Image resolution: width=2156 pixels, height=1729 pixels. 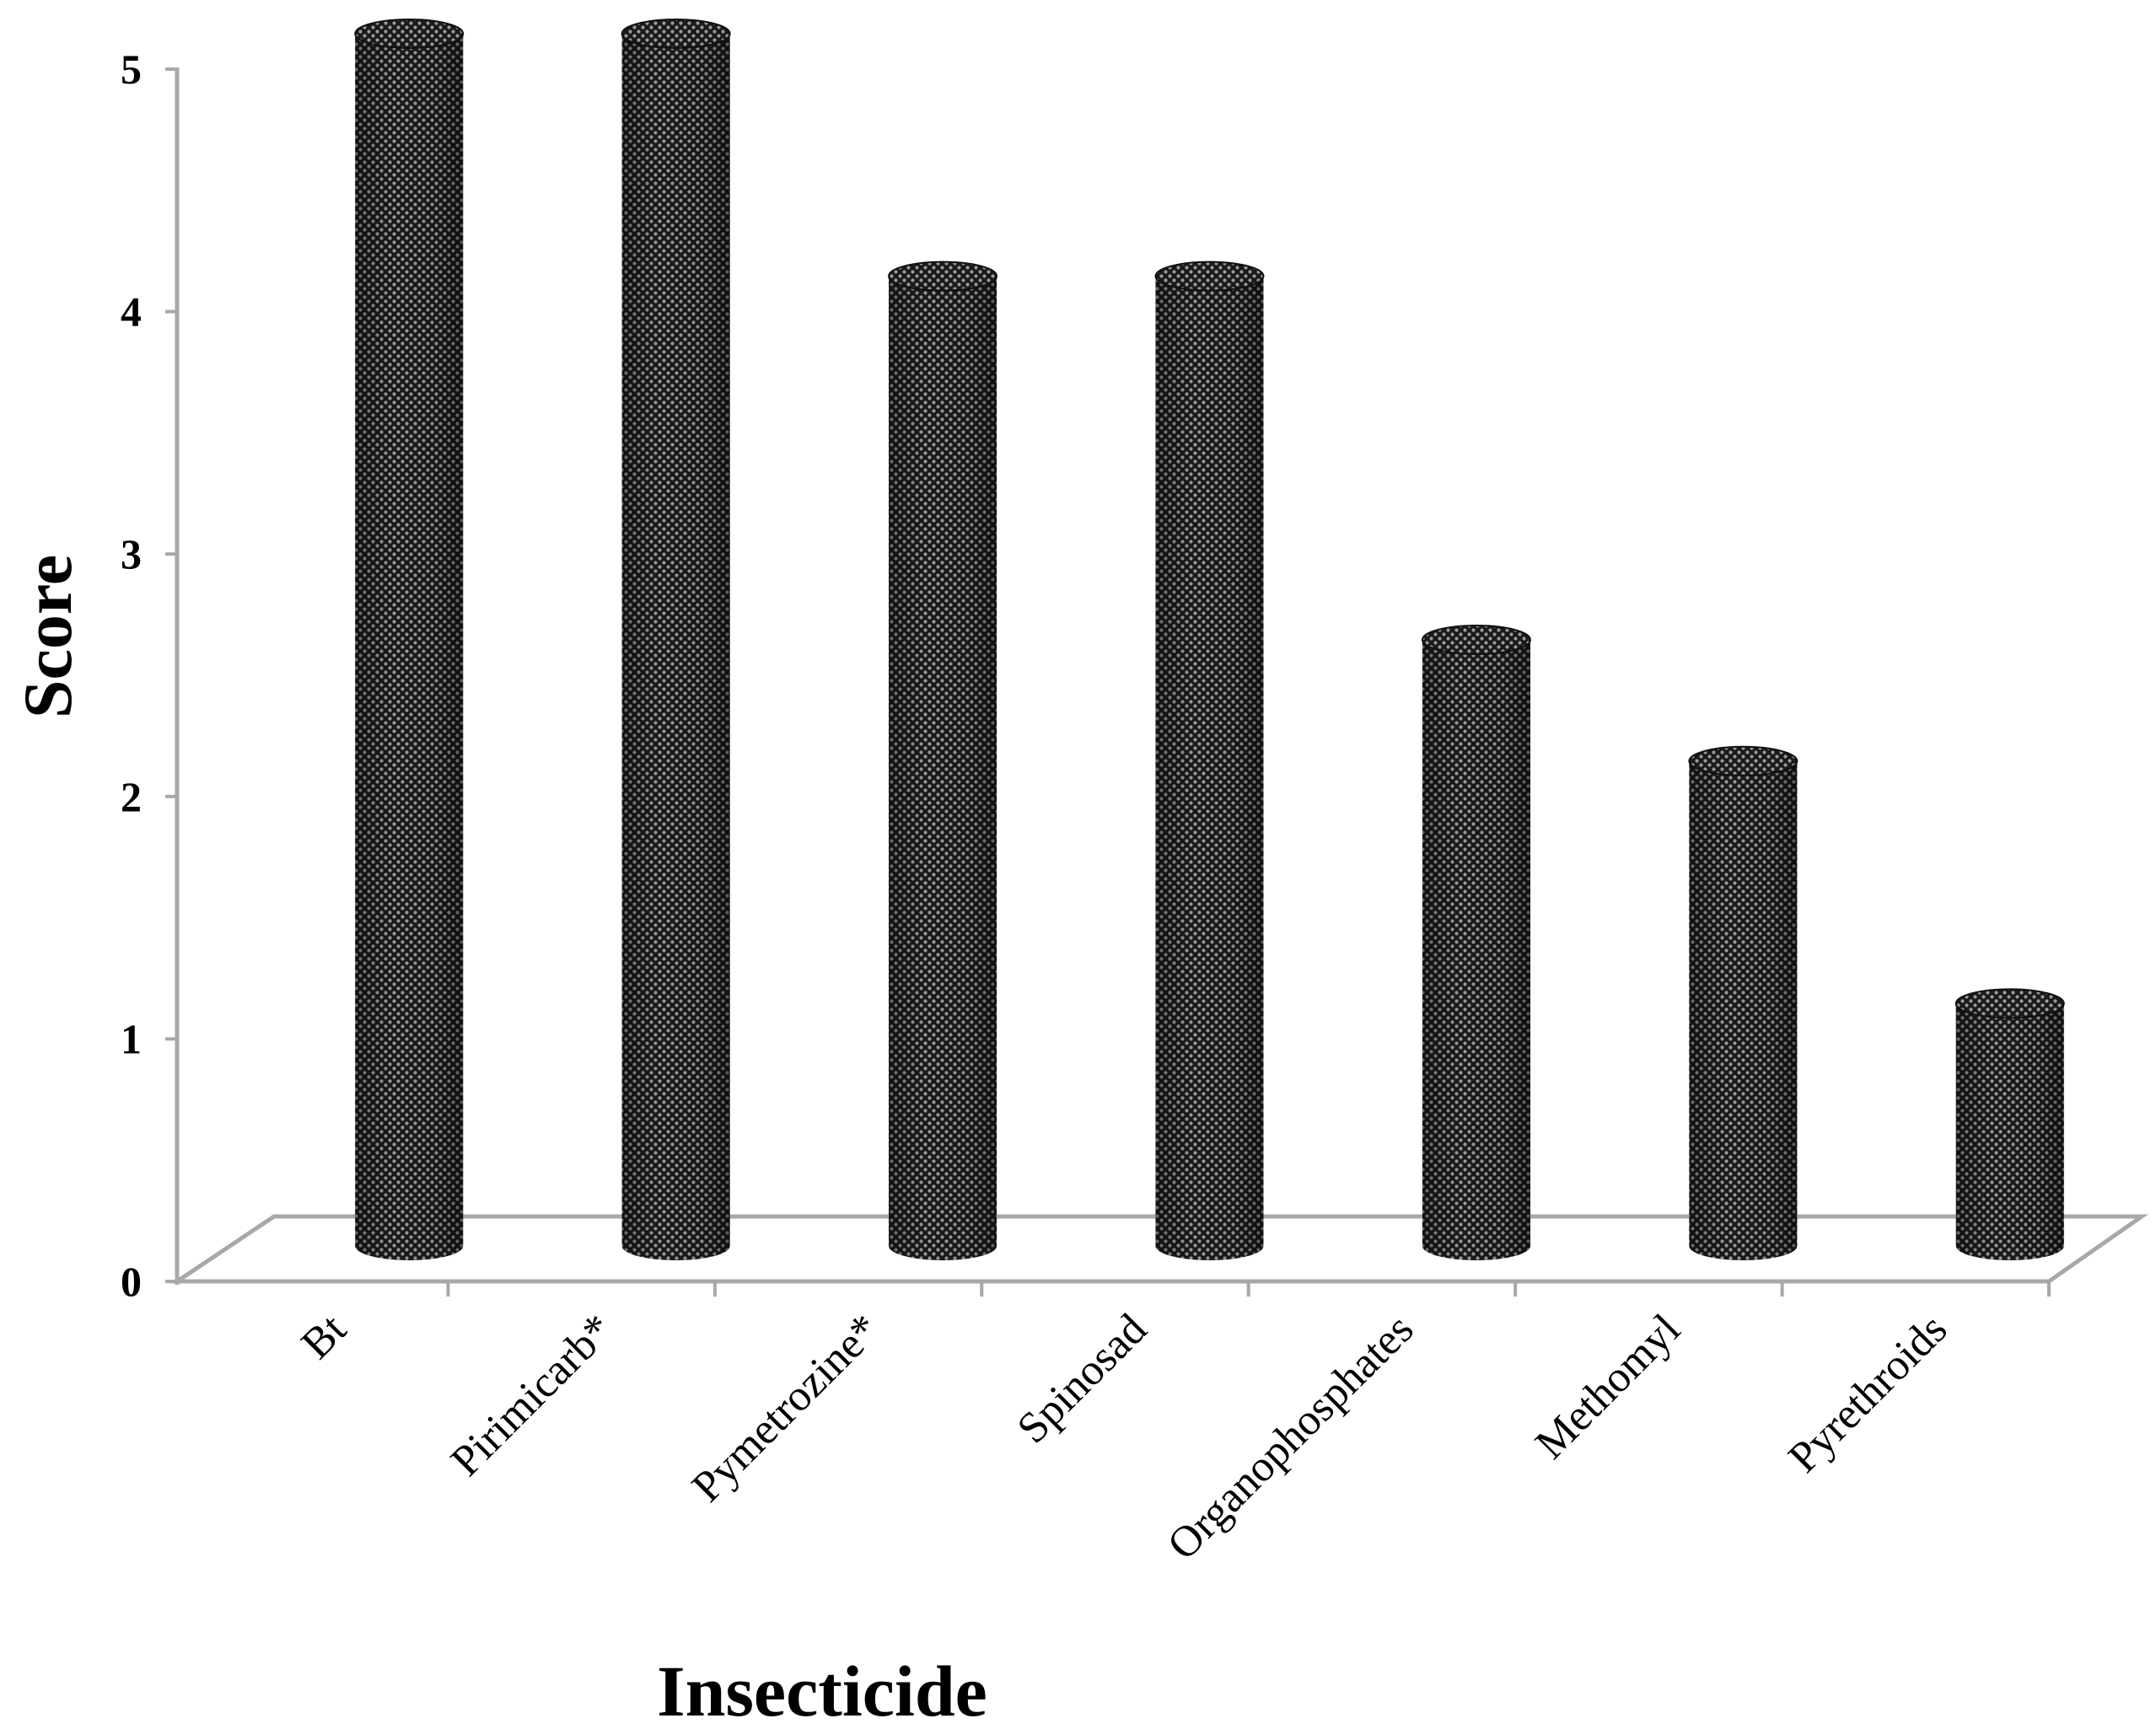 What do you see at coordinates (1290, 1437) in the screenshot?
I see `x-tick-label-4: Organophosphates` at bounding box center [1290, 1437].